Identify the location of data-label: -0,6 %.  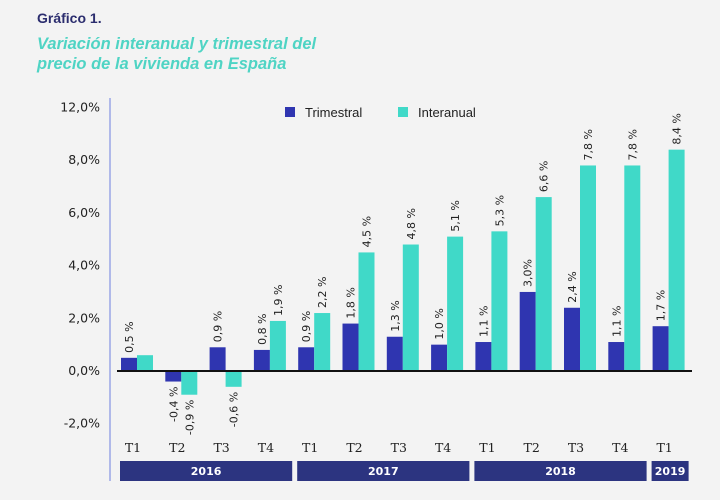
(234, 409).